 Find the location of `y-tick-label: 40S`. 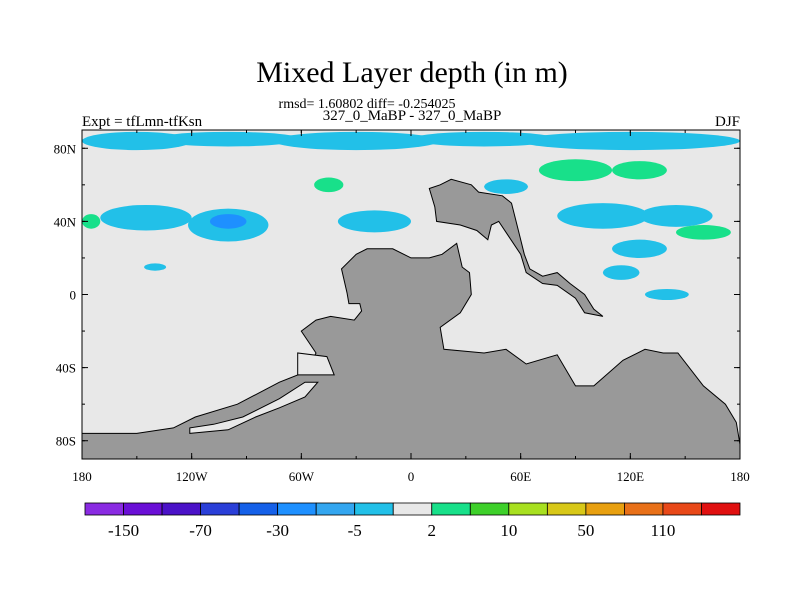

y-tick-label: 40S is located at coordinates (66, 368).